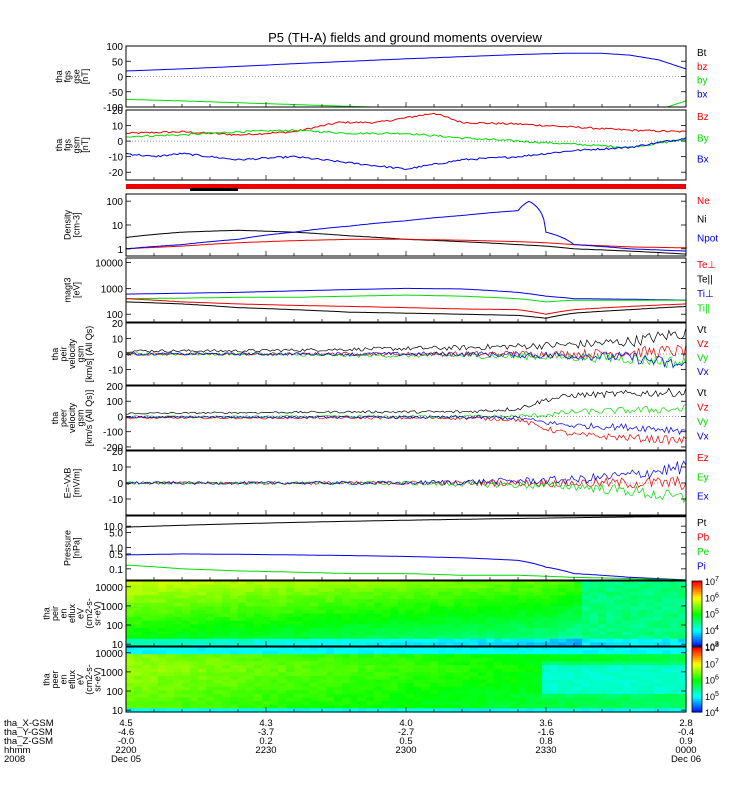  What do you see at coordinates (703, 458) in the screenshot?
I see `legend-entry: Ez` at bounding box center [703, 458].